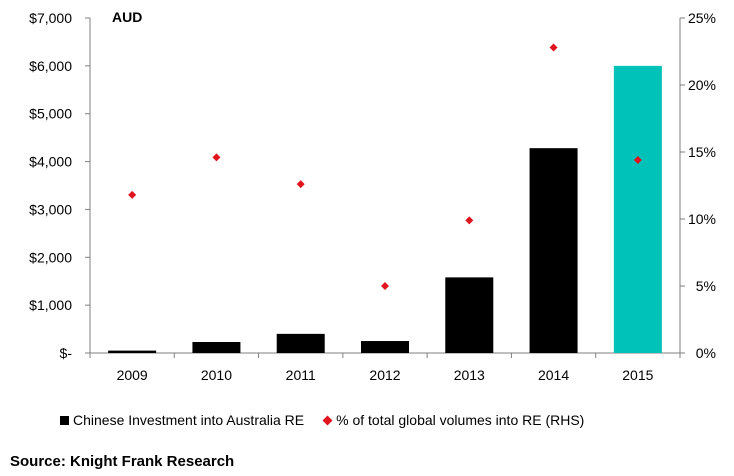 The width and height of the screenshot is (734, 476). I want to click on point-2015, so click(637, 160).